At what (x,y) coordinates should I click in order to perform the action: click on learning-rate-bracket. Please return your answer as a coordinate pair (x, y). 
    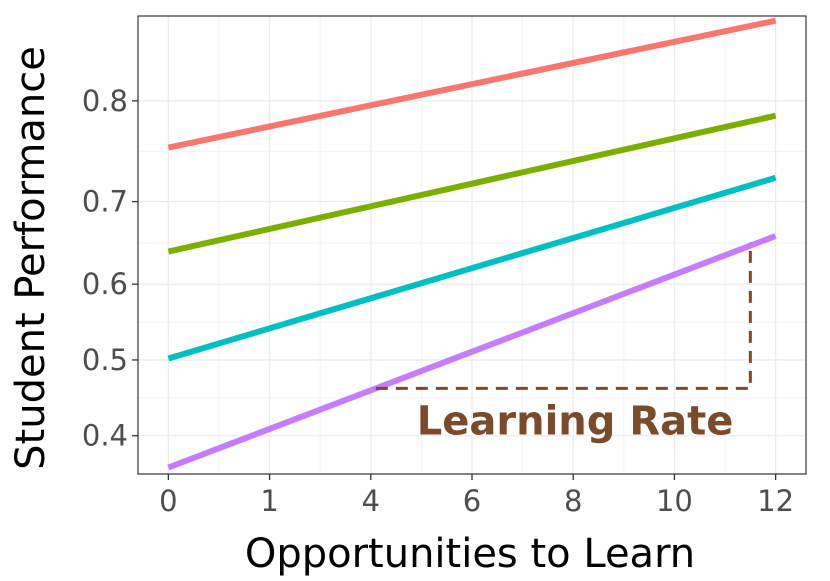
    Looking at the image, I should click on (563, 316).